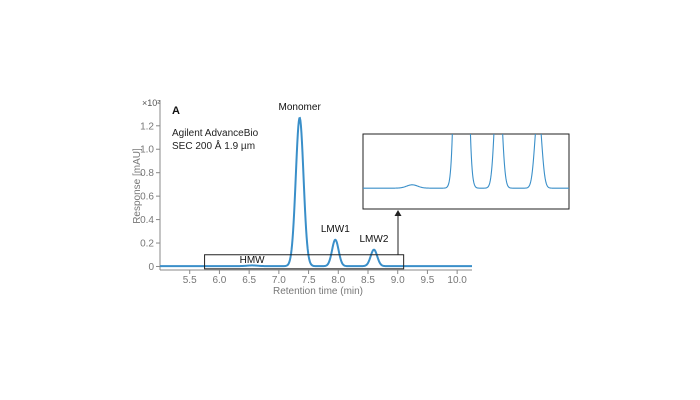  I want to click on x-tick-label: 8.5, so click(368, 280).